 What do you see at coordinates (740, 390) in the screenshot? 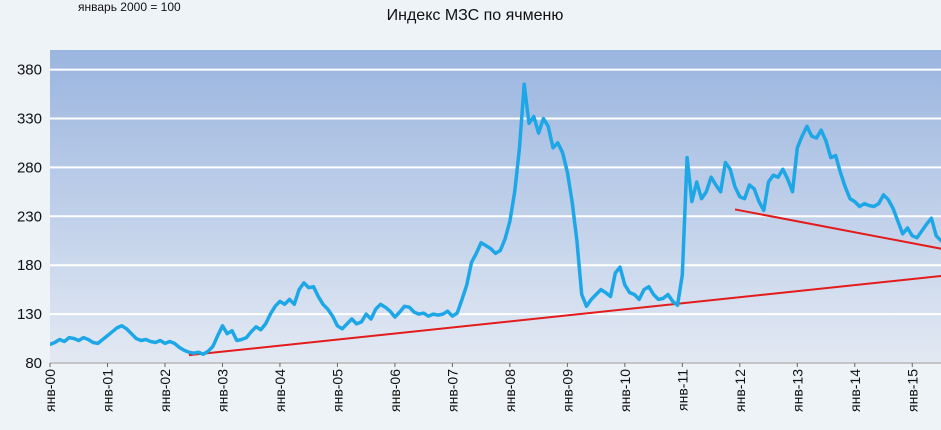
I see `x-tick-label: янв-12` at bounding box center [740, 390].